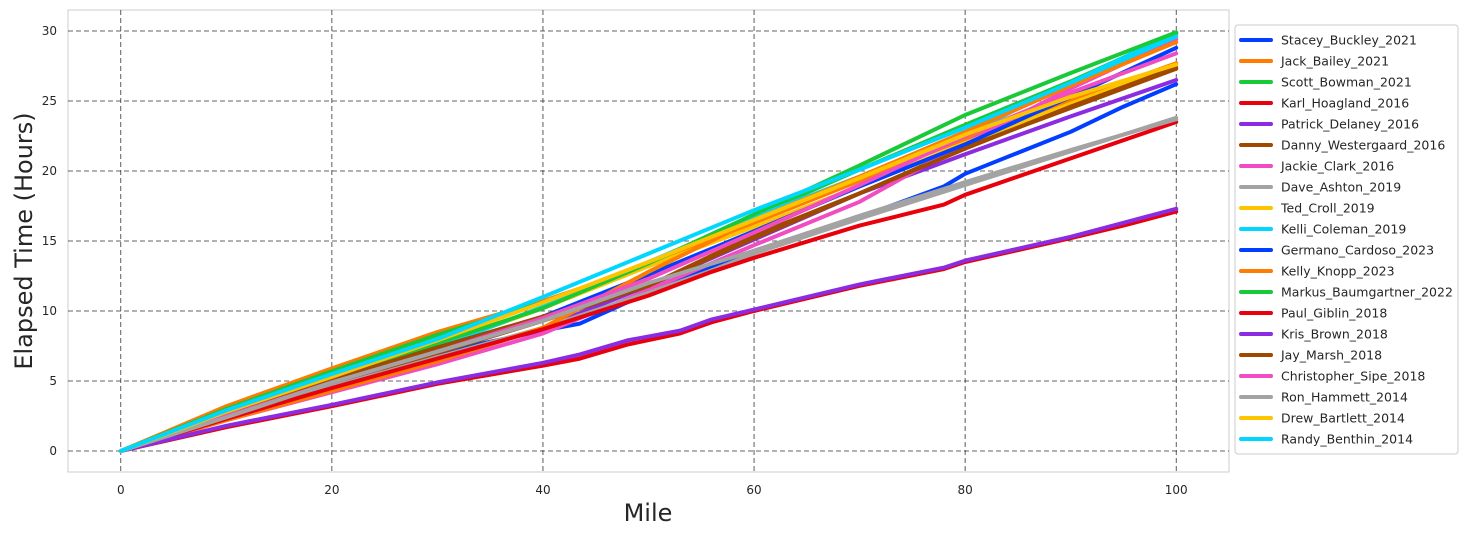 This screenshot has height=537, width=1468. What do you see at coordinates (1367, 292) in the screenshot?
I see `legend-label-Markus_Baumgartner_2022: Markus_Baumgartner_2022` at bounding box center [1367, 292].